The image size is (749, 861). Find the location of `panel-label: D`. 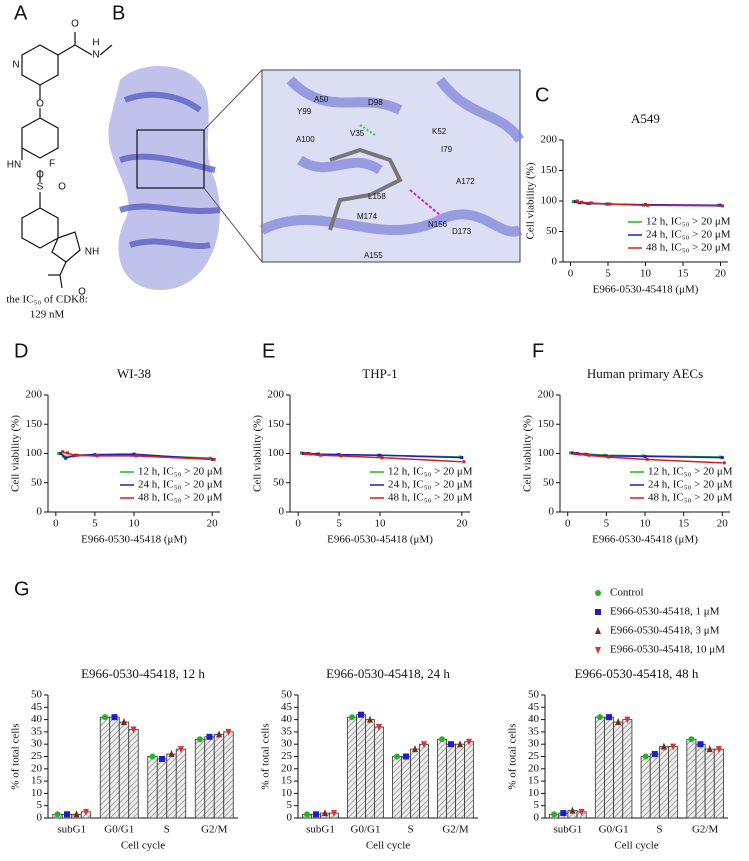

panel-label: D is located at coordinates (21, 351).